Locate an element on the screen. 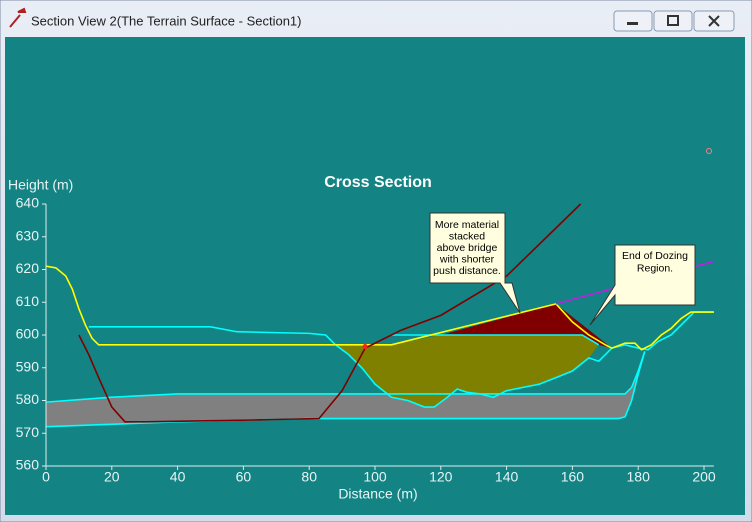 The height and width of the screenshot is (522, 752). window-icon is located at coordinates (18, 17).